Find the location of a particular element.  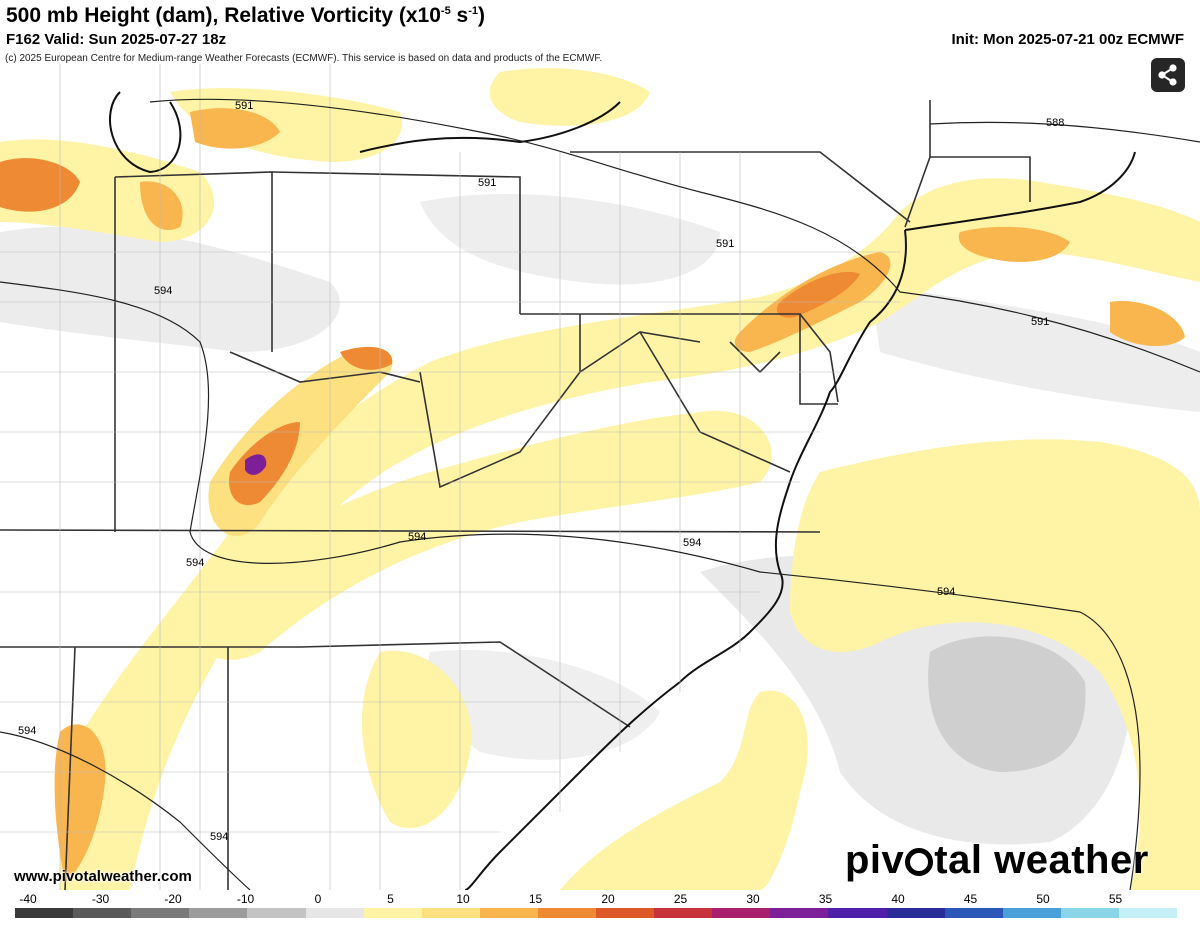

color-legend: -40 -30 -20 -10 0 5 10 15 20 25 30 35 40 45 50 55 is located at coordinates (600, 907).